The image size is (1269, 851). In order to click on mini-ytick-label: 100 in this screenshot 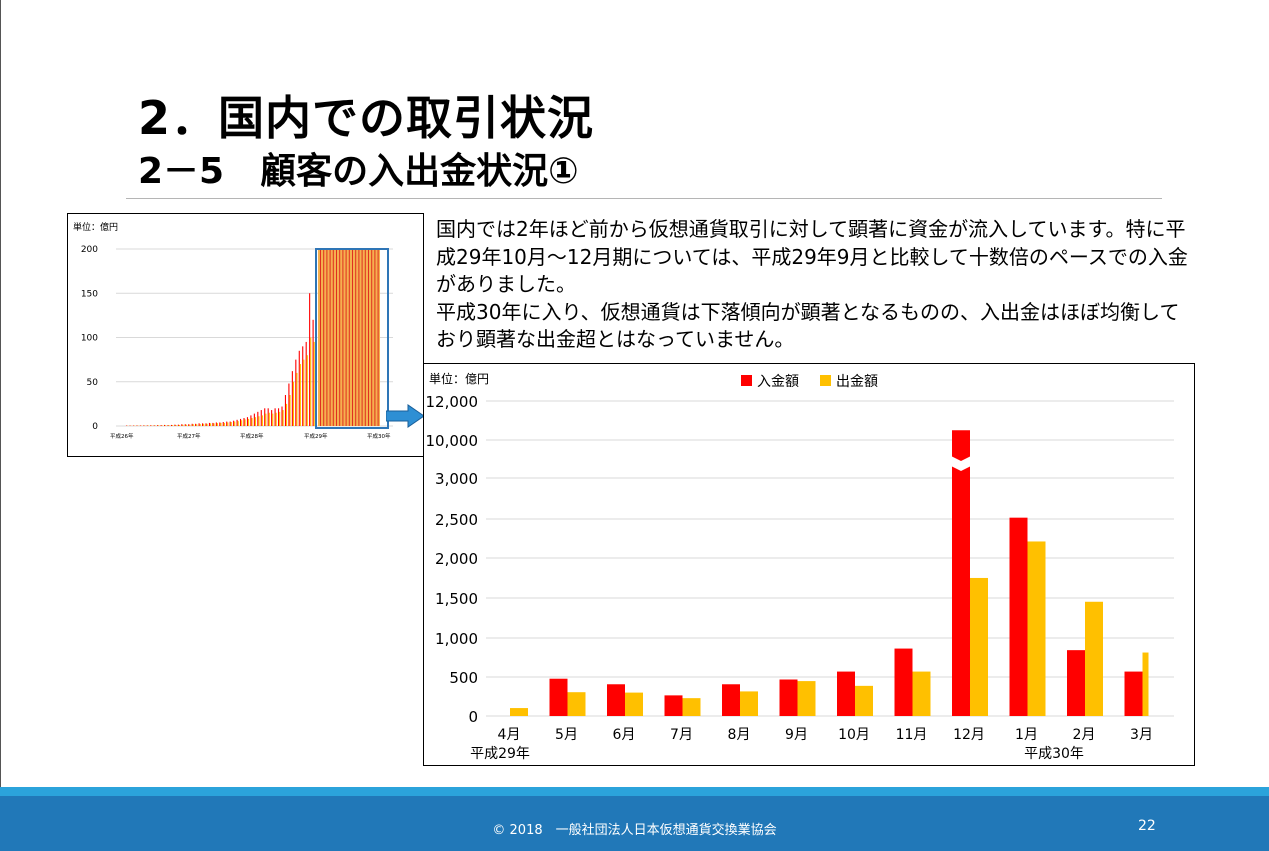, I will do `click(89, 339)`.